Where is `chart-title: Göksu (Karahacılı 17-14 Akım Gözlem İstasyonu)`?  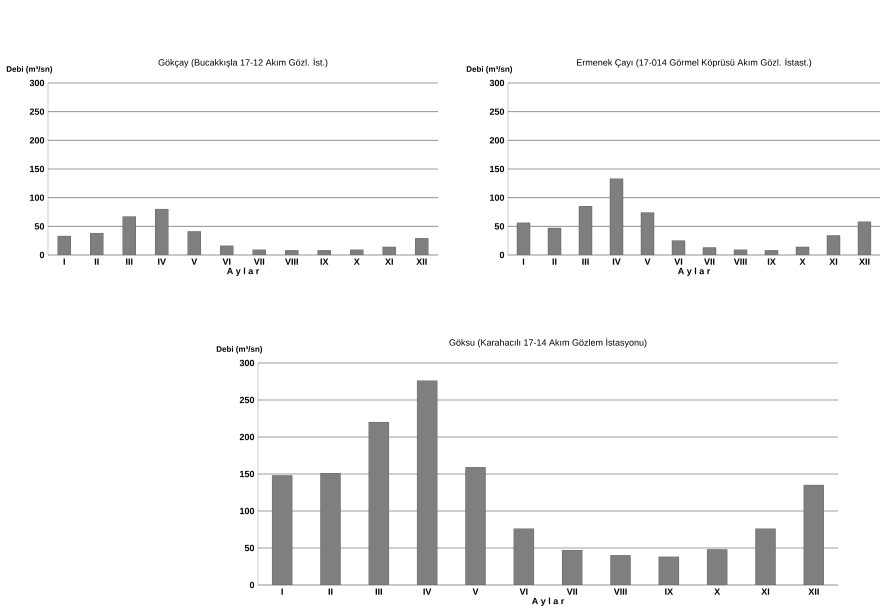 chart-title: Göksu (Karahacılı 17-14 Akım Gözlem İstasyonu) is located at coordinates (547, 343).